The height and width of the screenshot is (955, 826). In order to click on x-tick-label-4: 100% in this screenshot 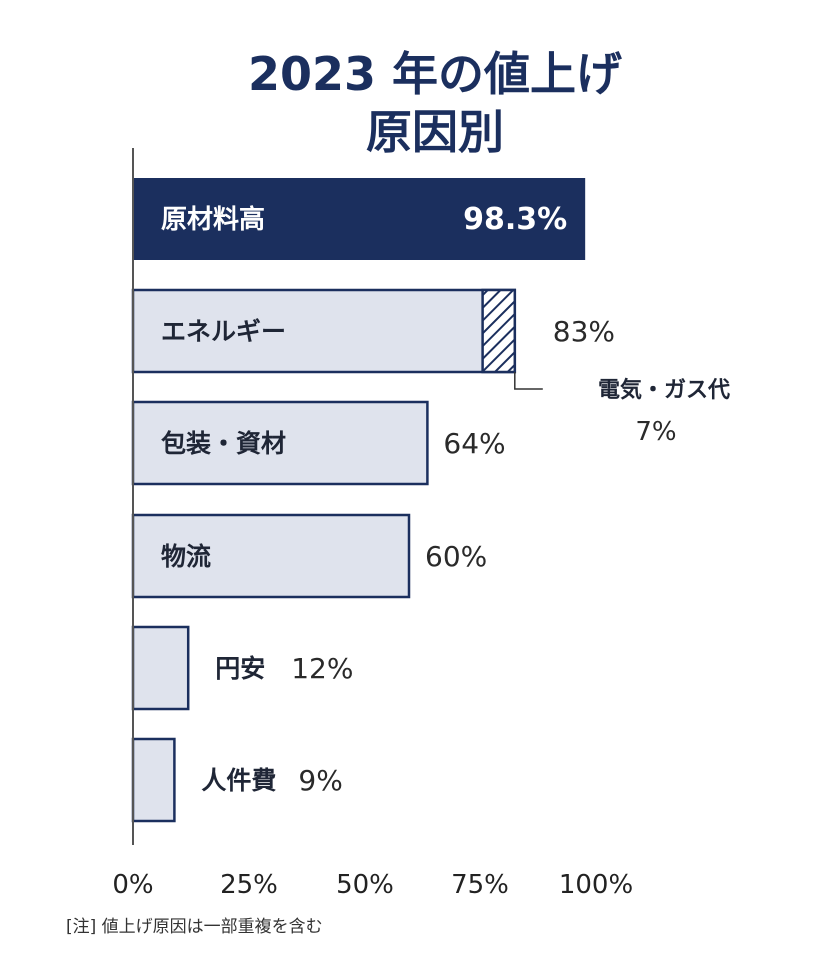, I will do `click(596, 885)`.